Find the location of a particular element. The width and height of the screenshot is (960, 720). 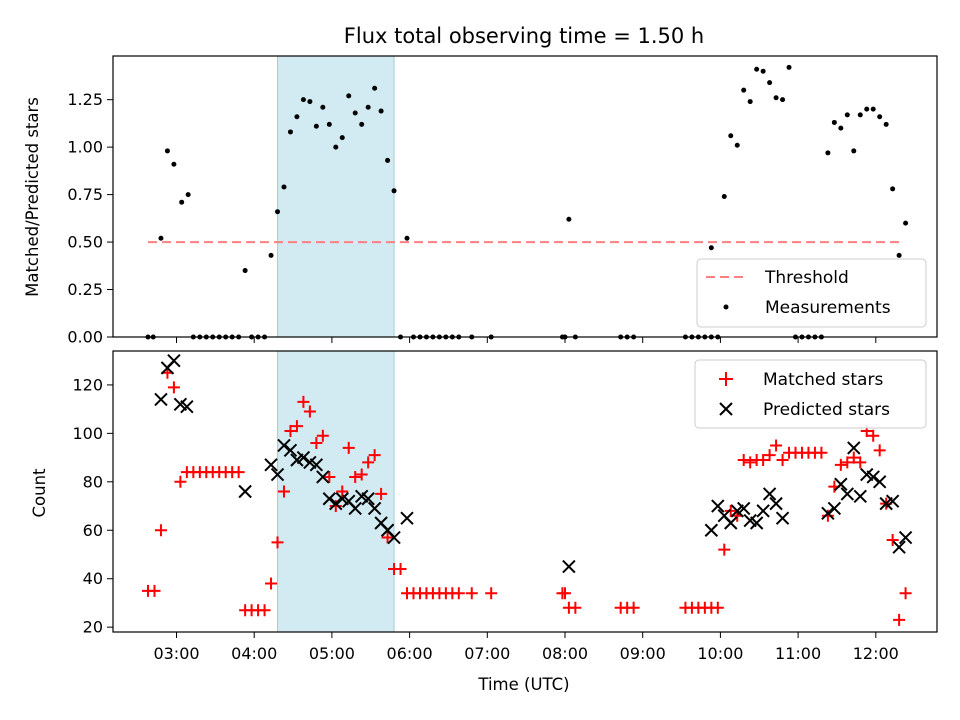

legend-threshold-label: Threshold is located at coordinates (806, 278).